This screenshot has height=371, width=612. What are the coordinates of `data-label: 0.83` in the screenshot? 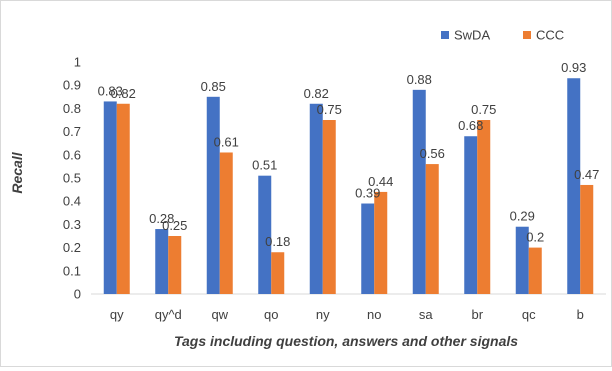 It's located at (110, 90).